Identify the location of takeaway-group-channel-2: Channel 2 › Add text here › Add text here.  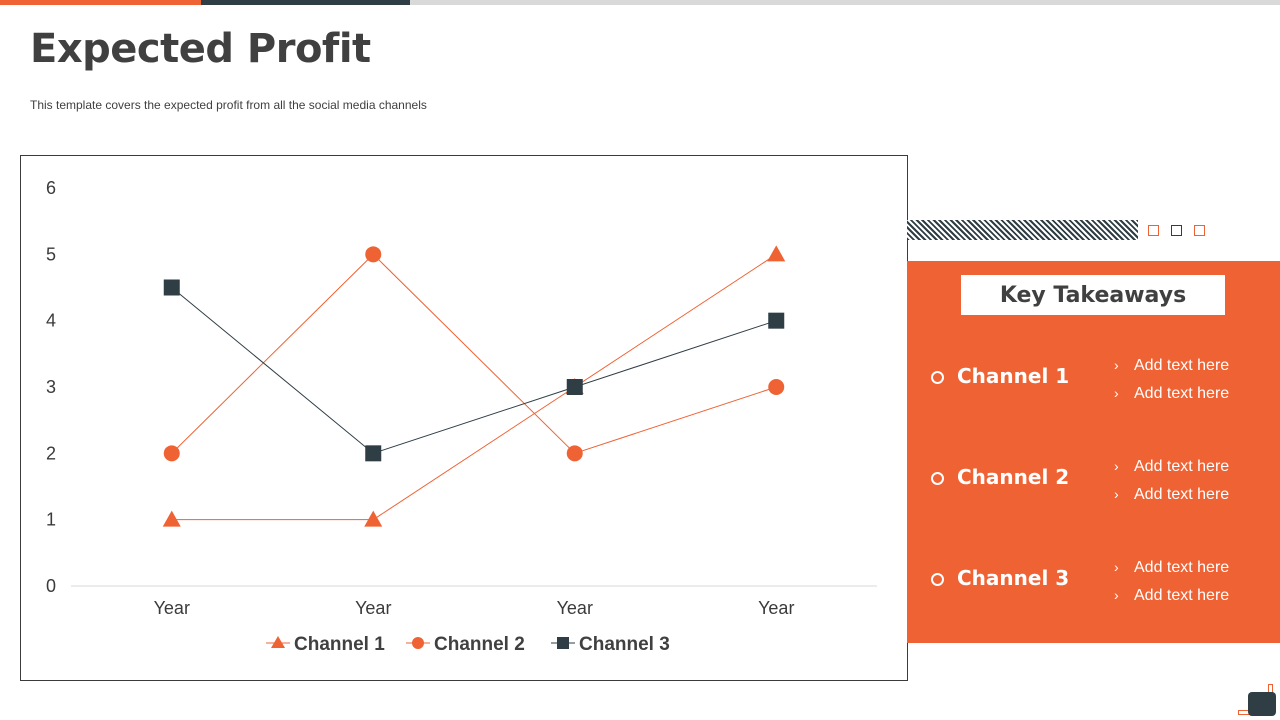
(1093, 494).